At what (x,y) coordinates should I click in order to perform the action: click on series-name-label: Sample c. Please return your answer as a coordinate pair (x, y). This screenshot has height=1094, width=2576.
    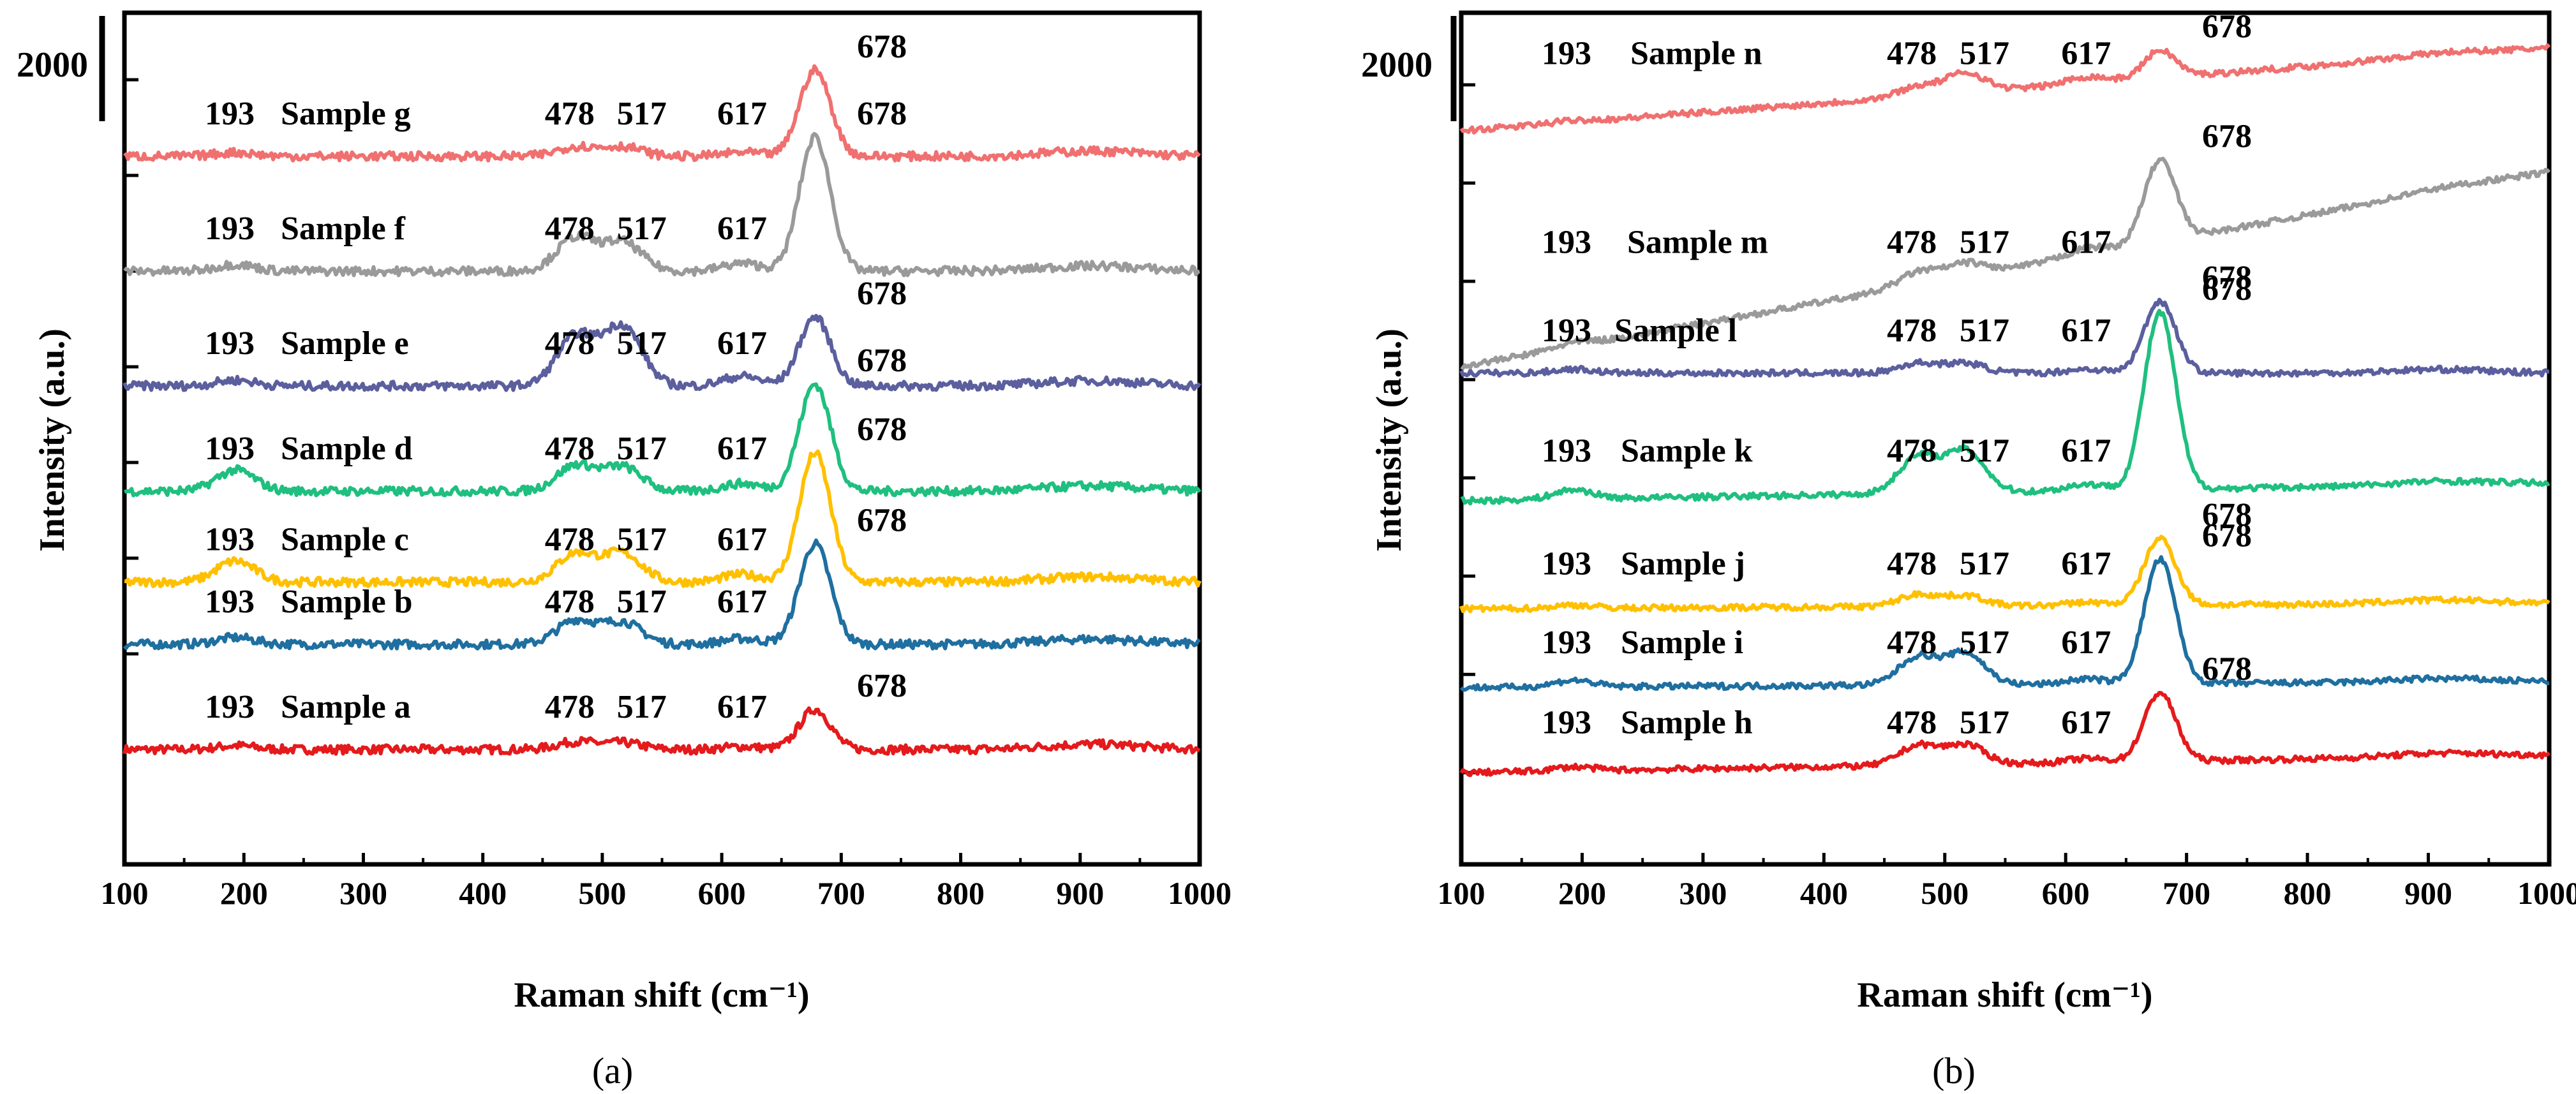
    Looking at the image, I should click on (345, 540).